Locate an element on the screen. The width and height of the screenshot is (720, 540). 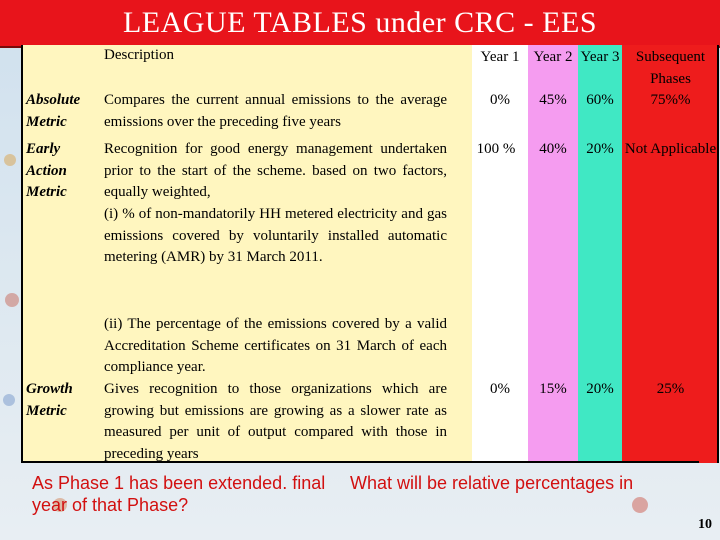
row-year3-early-action: 20% is located at coordinates (600, 149).